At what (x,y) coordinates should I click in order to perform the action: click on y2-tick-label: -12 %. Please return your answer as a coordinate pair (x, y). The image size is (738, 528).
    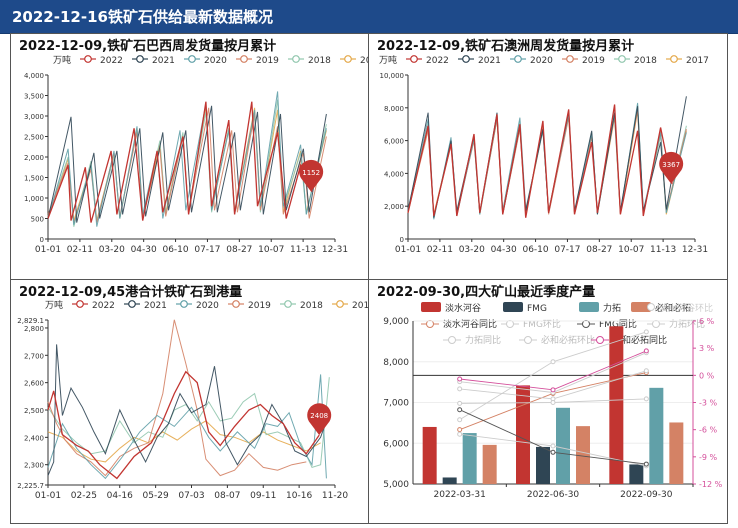
    Looking at the image, I should click on (711, 484).